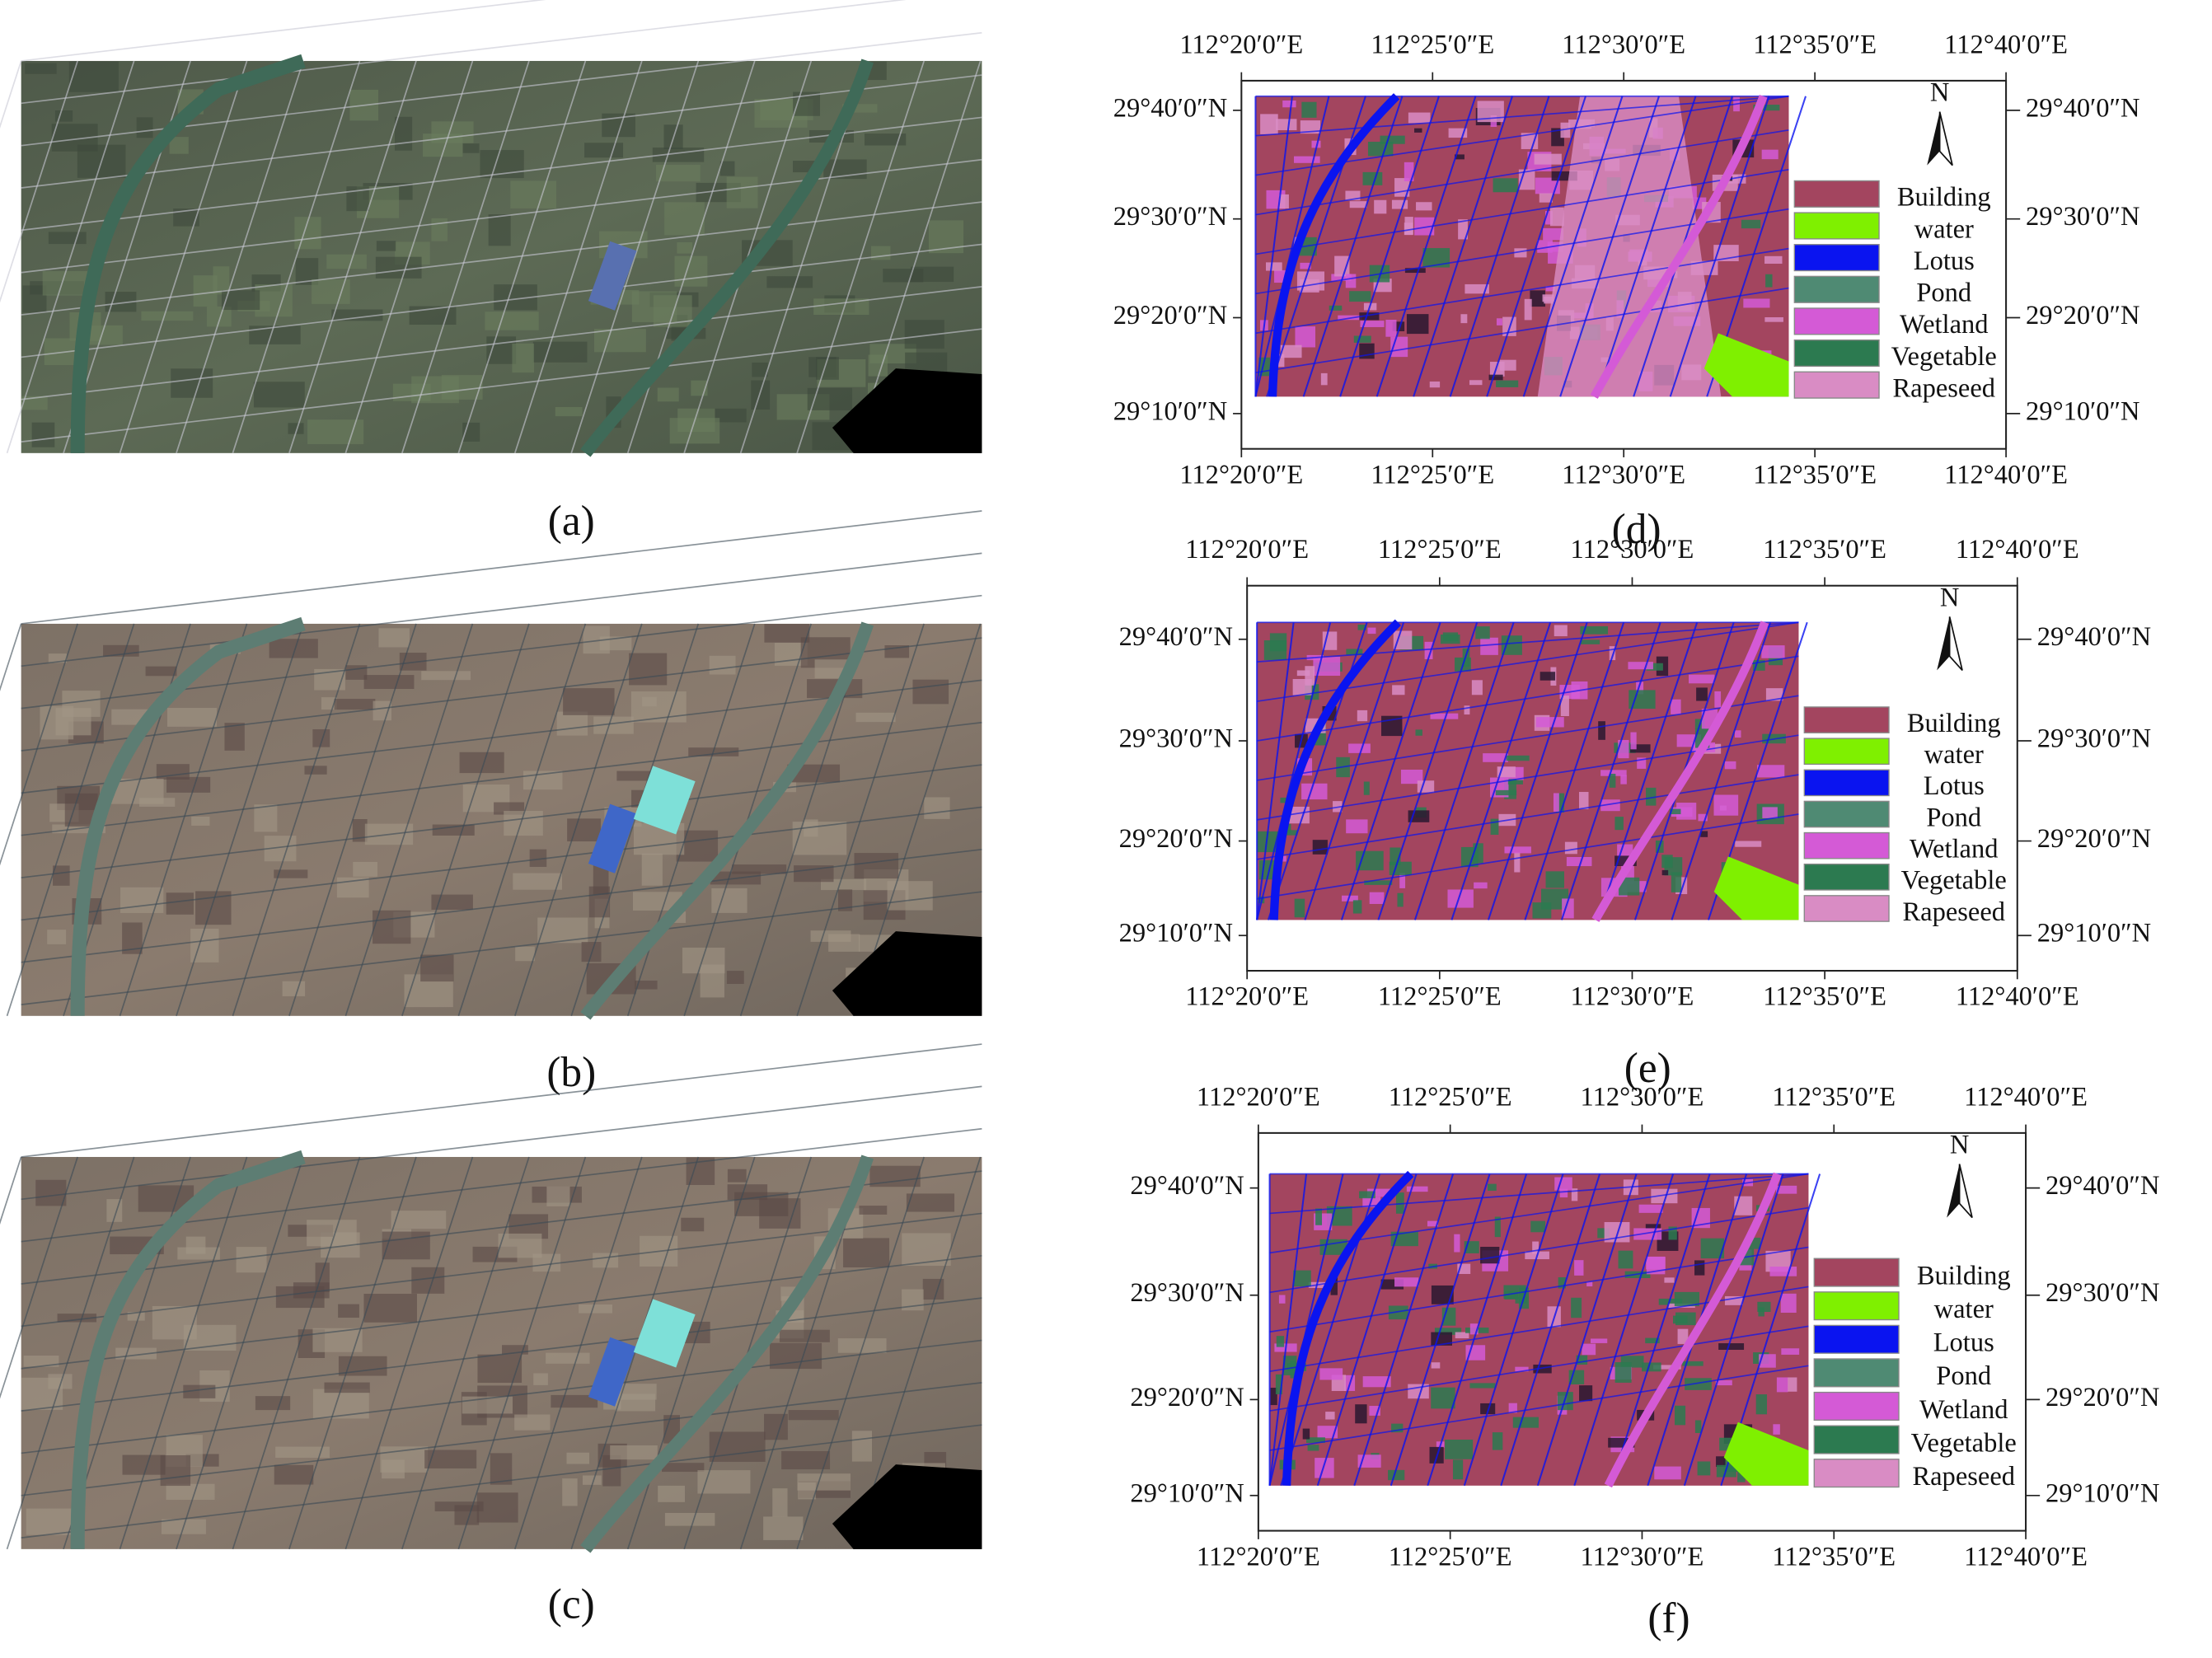 The width and height of the screenshot is (2212, 1658). Describe the element at coordinates (1964, 1376) in the screenshot. I see `legend-label: Pond` at that location.